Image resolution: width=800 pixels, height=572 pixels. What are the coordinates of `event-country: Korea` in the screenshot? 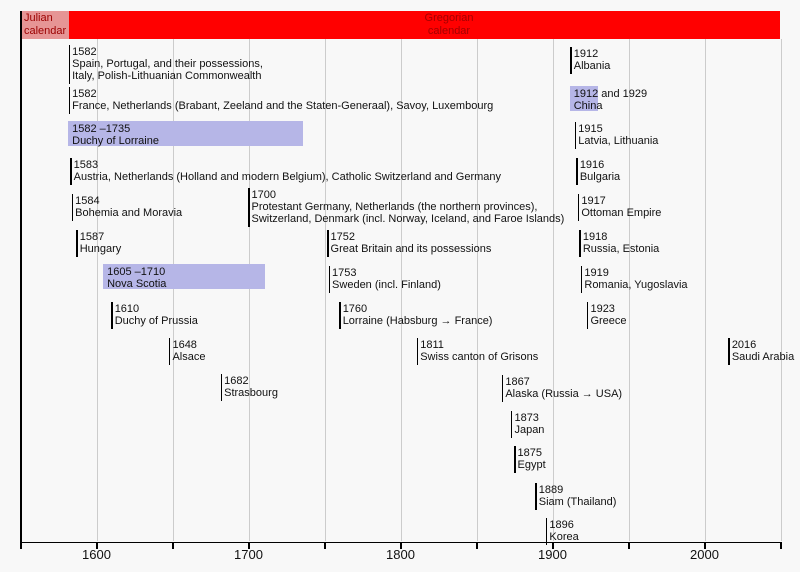 It's located at (564, 537).